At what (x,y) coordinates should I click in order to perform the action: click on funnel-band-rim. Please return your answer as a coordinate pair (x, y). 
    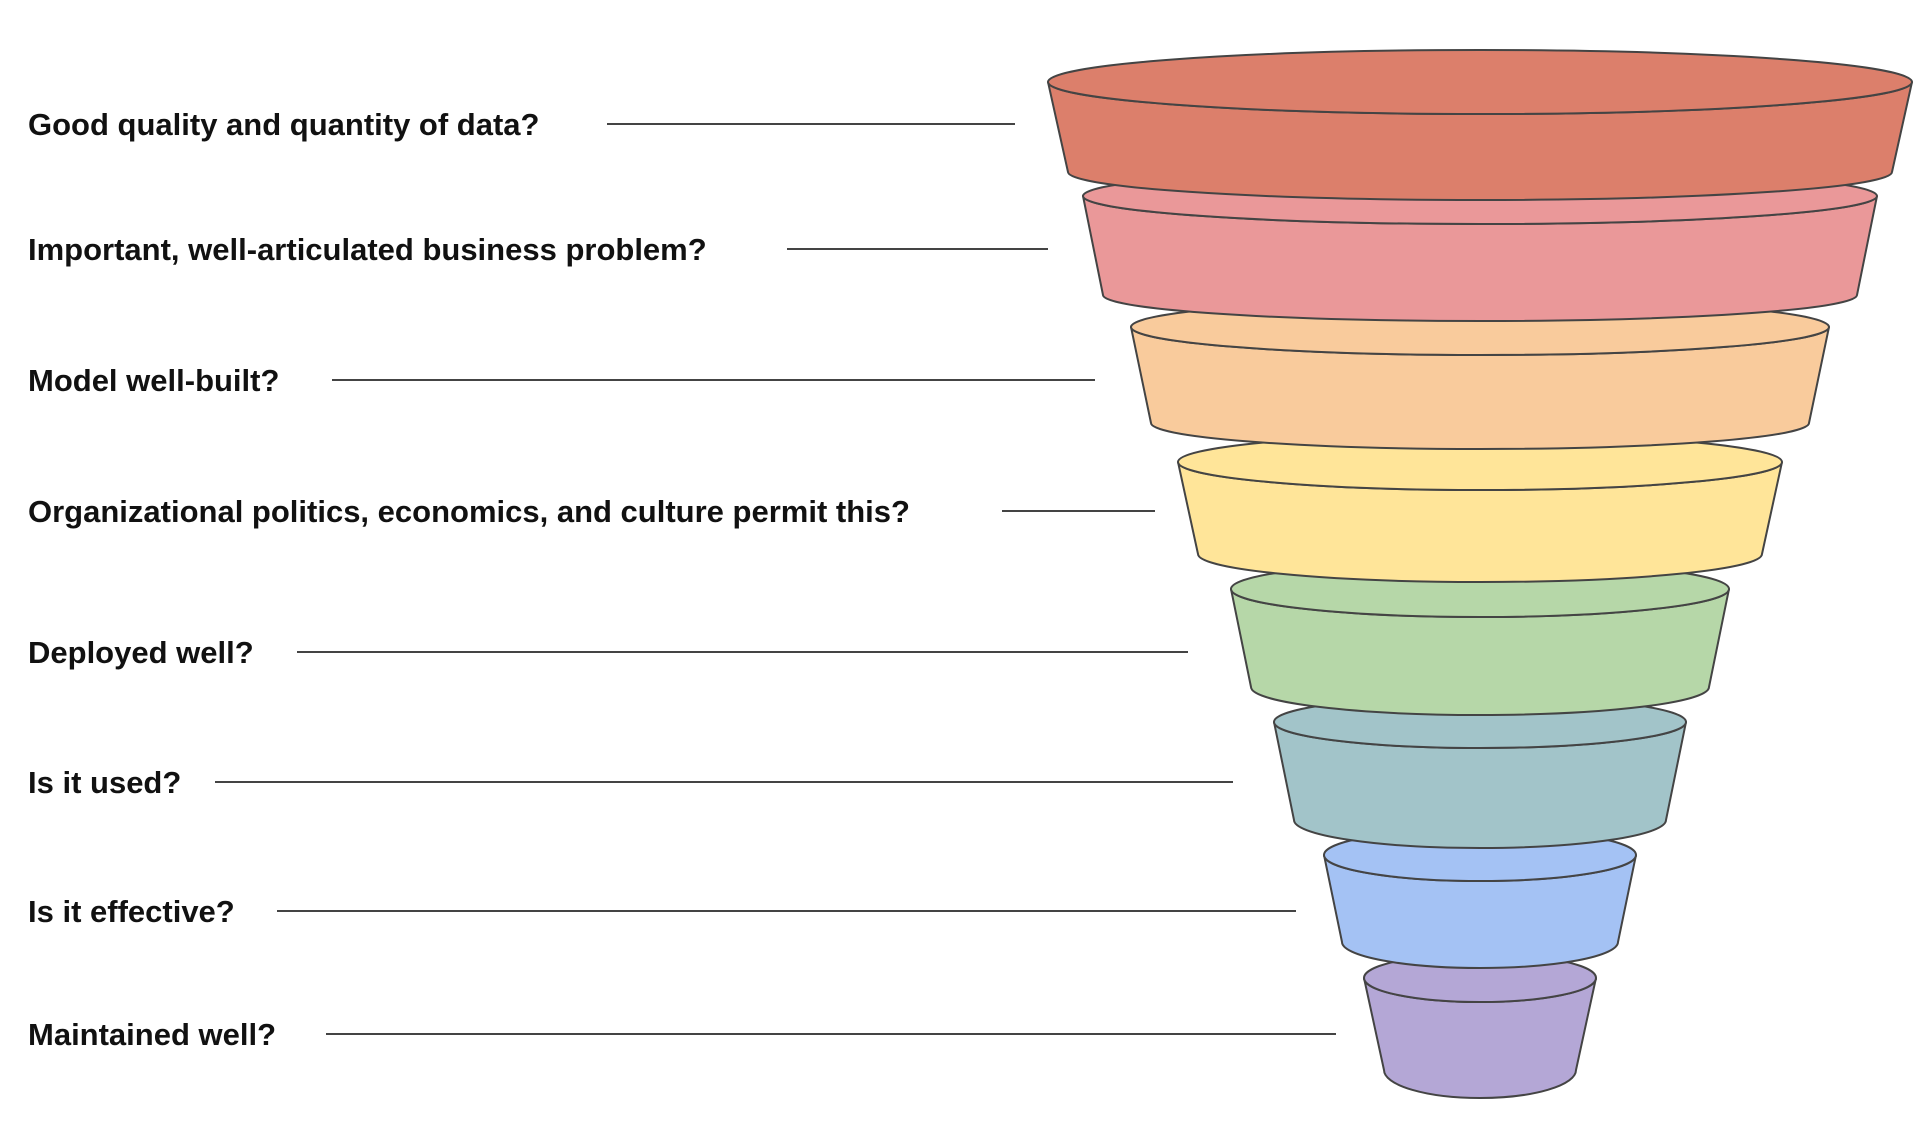
    Looking at the image, I should click on (1480, 82).